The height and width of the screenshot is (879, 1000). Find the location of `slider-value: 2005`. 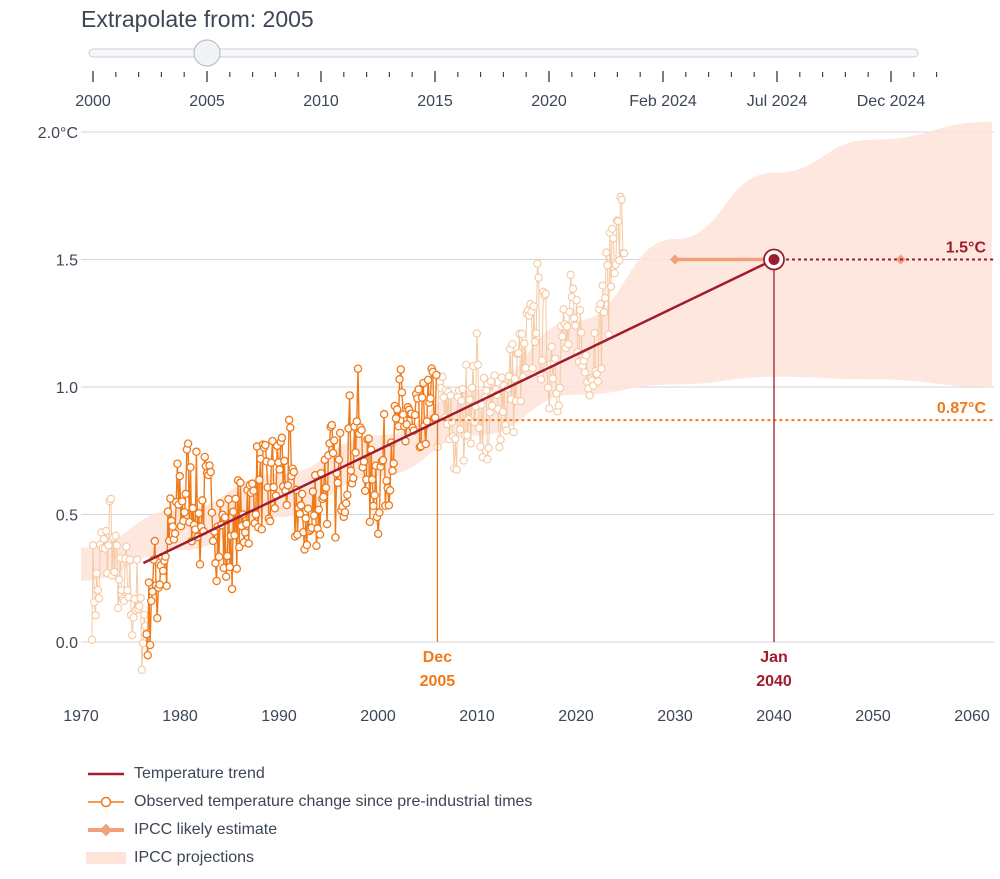

slider-value: 2005 is located at coordinates (288, 19).